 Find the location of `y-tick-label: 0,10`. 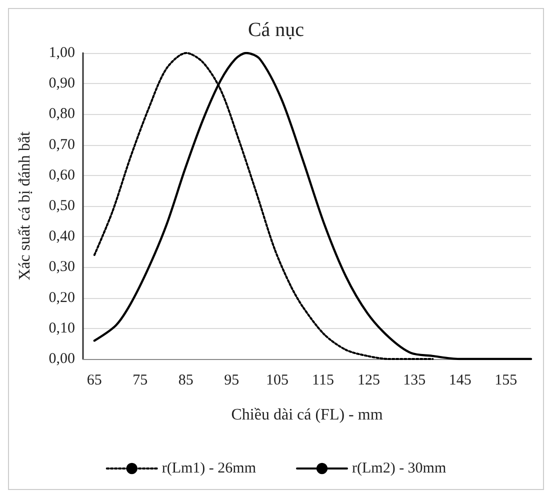

y-tick-label: 0,10 is located at coordinates (61, 328).